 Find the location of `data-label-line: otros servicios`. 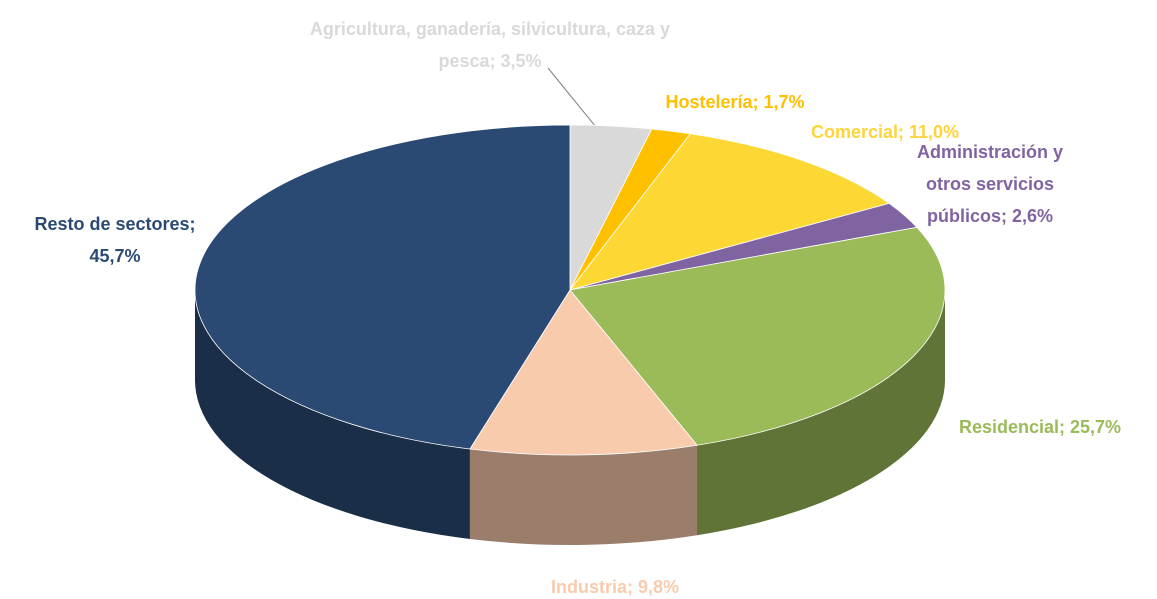

data-label-line: otros servicios is located at coordinates (990, 184).